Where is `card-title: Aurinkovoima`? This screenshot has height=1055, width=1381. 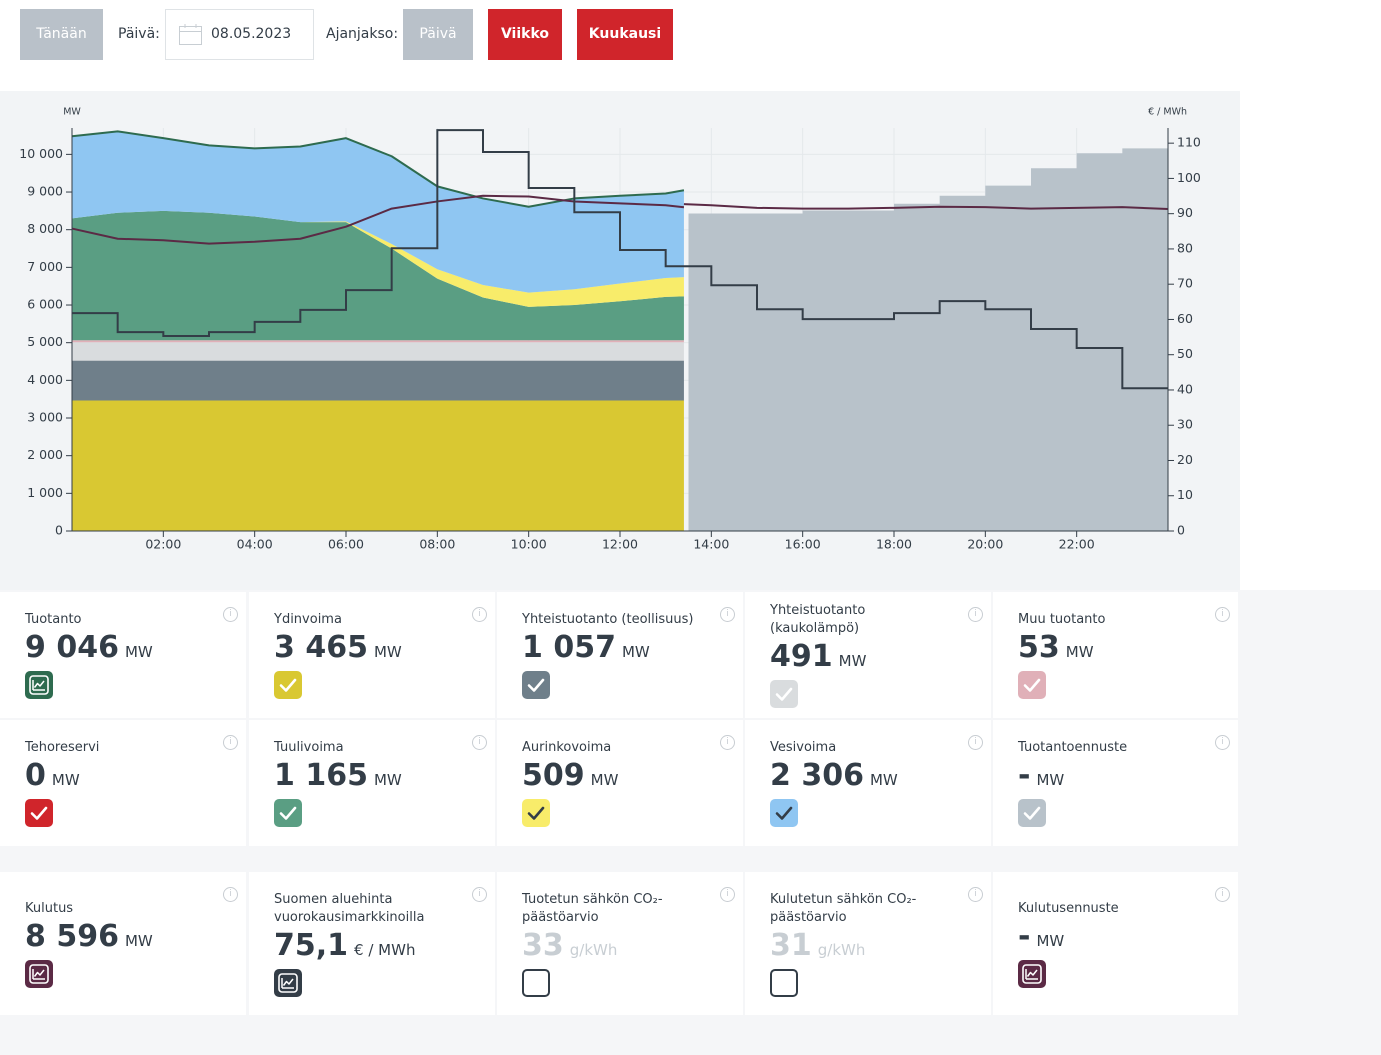 card-title: Aurinkovoima is located at coordinates (567, 747).